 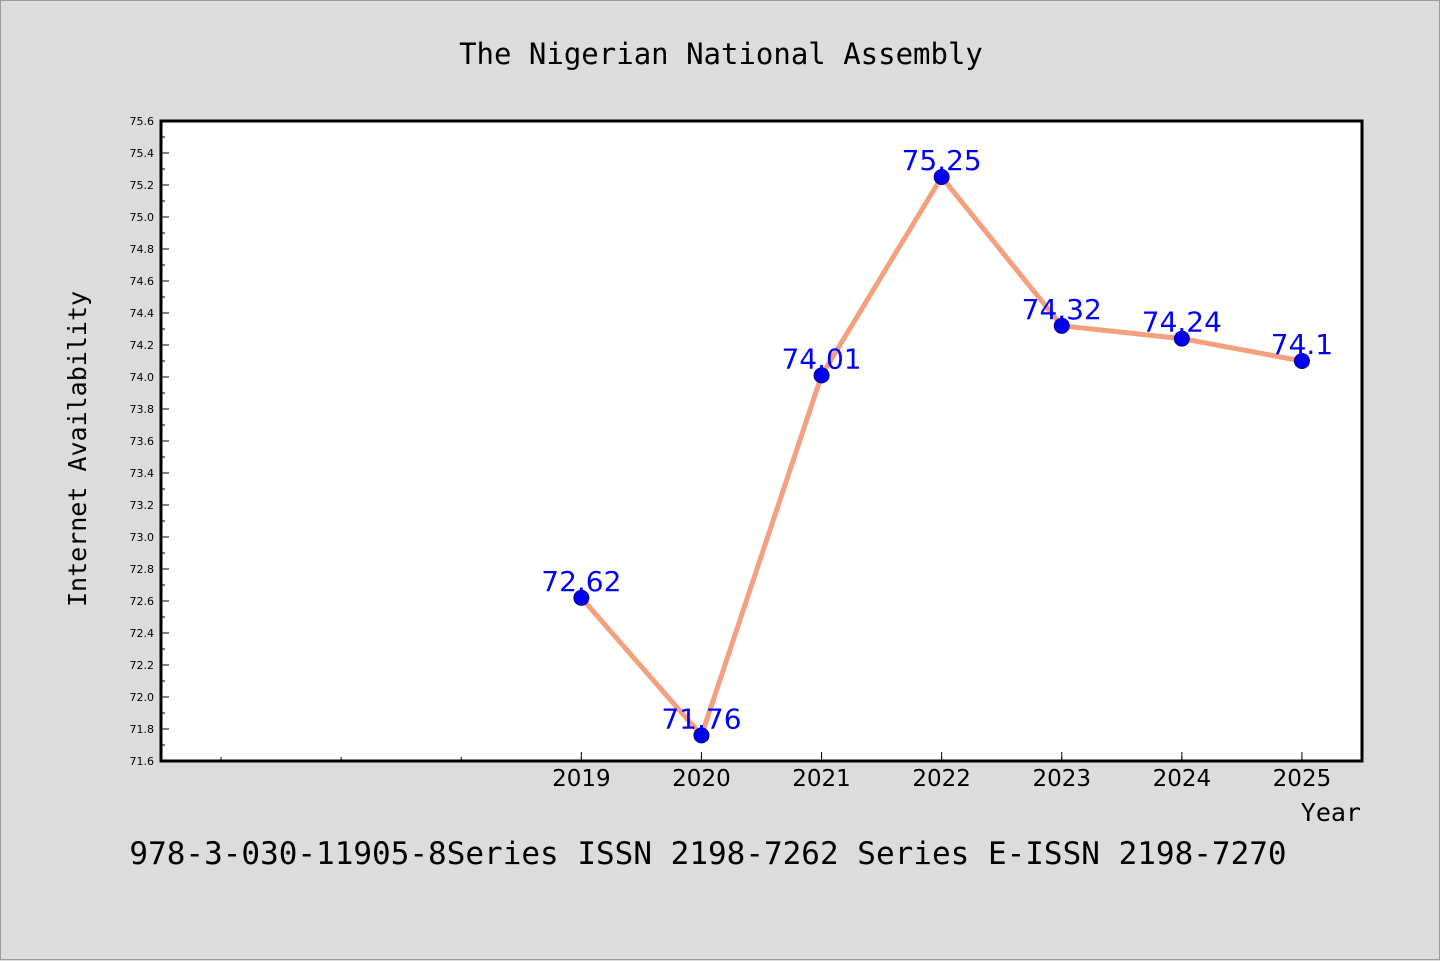 What do you see at coordinates (701, 718) in the screenshot?
I see `data-label: 71.76` at bounding box center [701, 718].